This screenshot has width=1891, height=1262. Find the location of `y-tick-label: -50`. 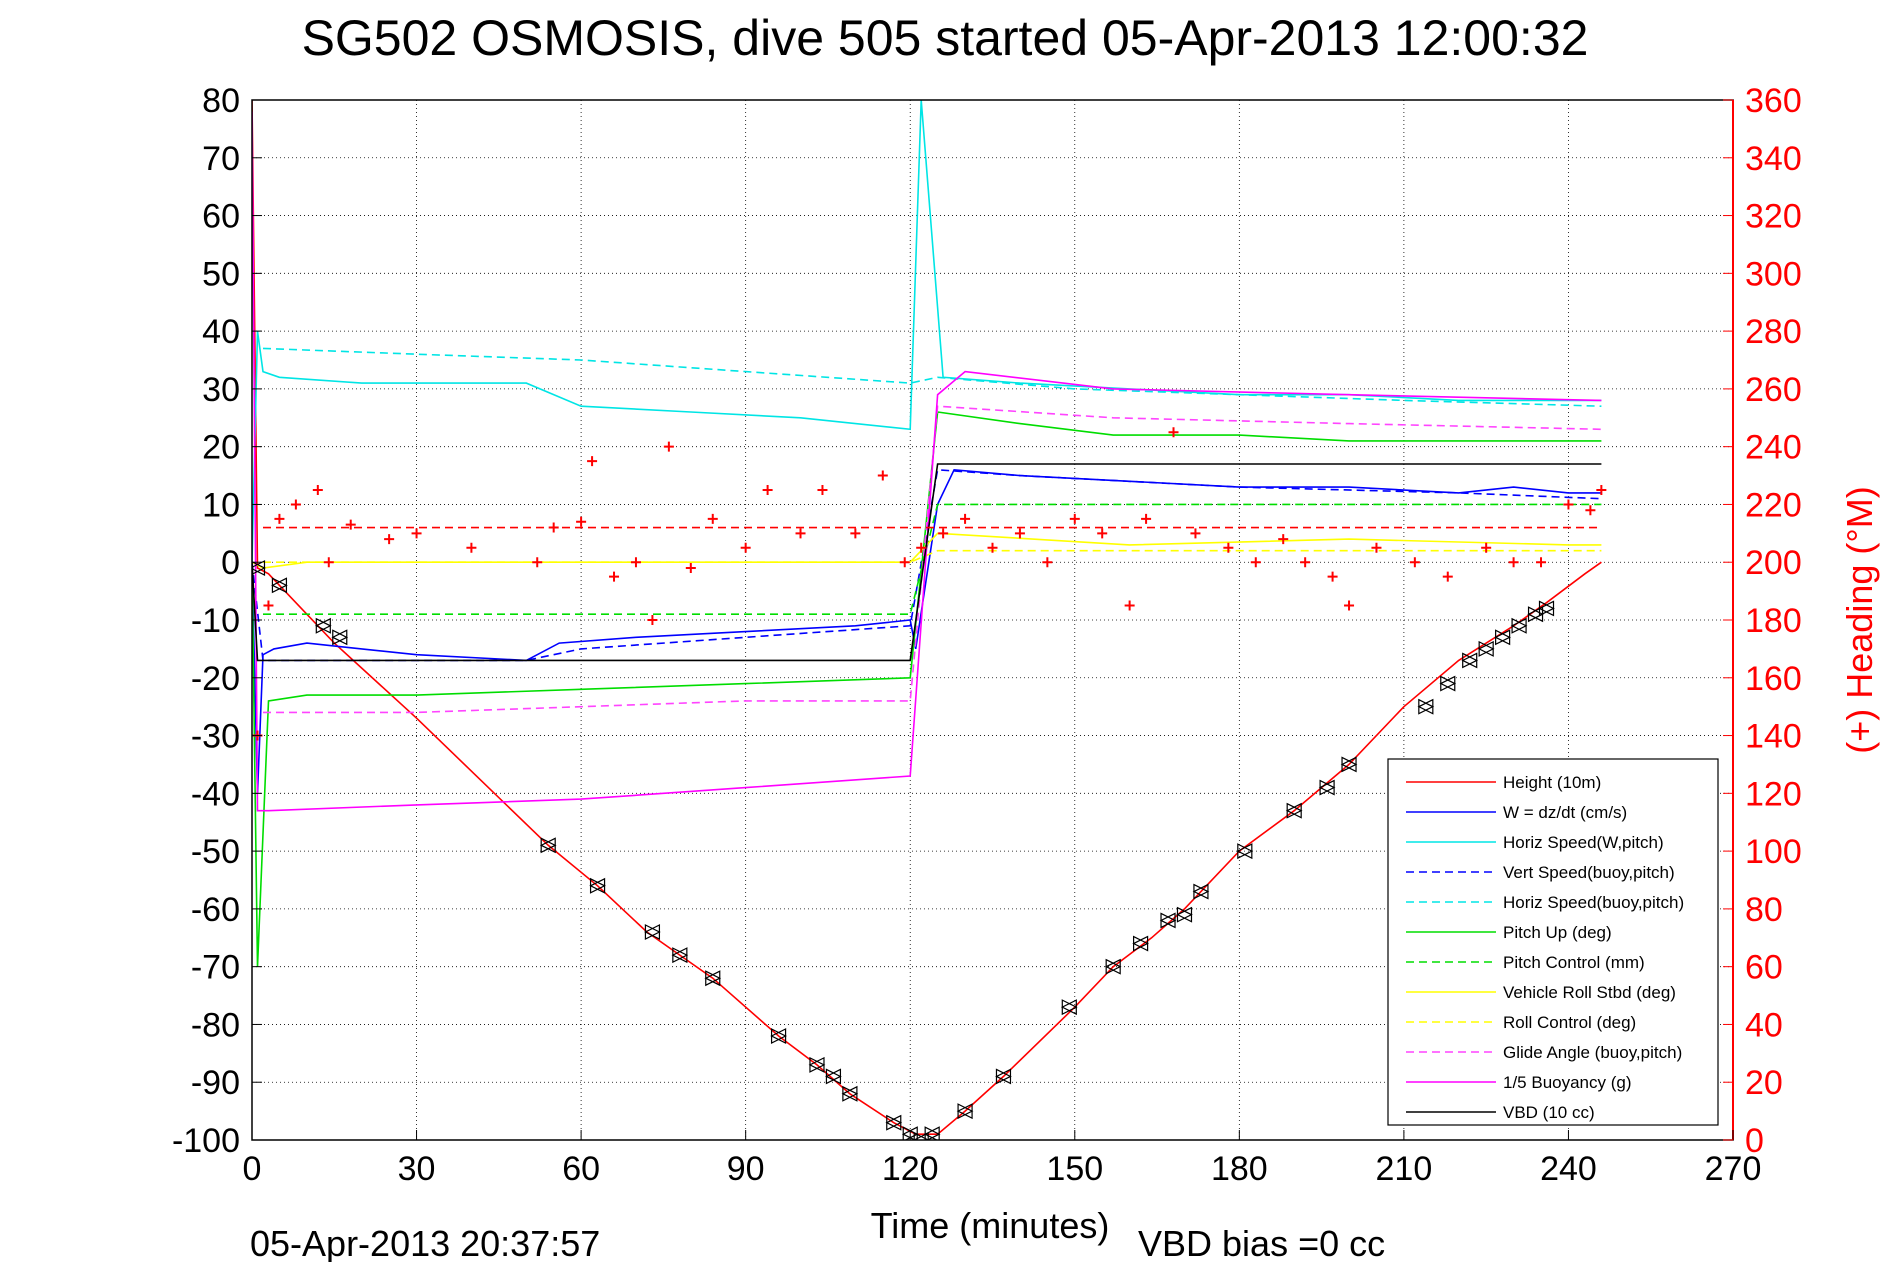

y-tick-label: -50 is located at coordinates (215, 852).